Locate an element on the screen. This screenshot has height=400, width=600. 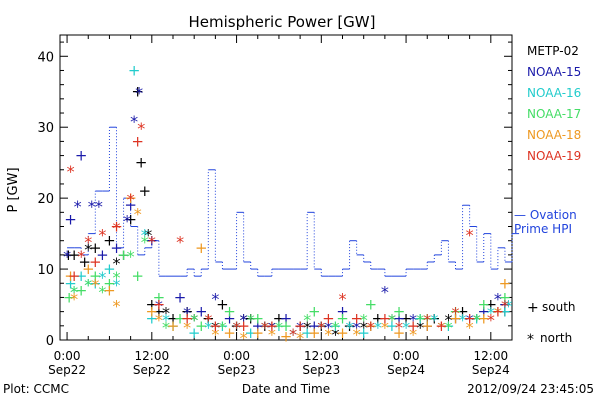
x-tick-date: Sep22 is located at coordinates (67, 370).